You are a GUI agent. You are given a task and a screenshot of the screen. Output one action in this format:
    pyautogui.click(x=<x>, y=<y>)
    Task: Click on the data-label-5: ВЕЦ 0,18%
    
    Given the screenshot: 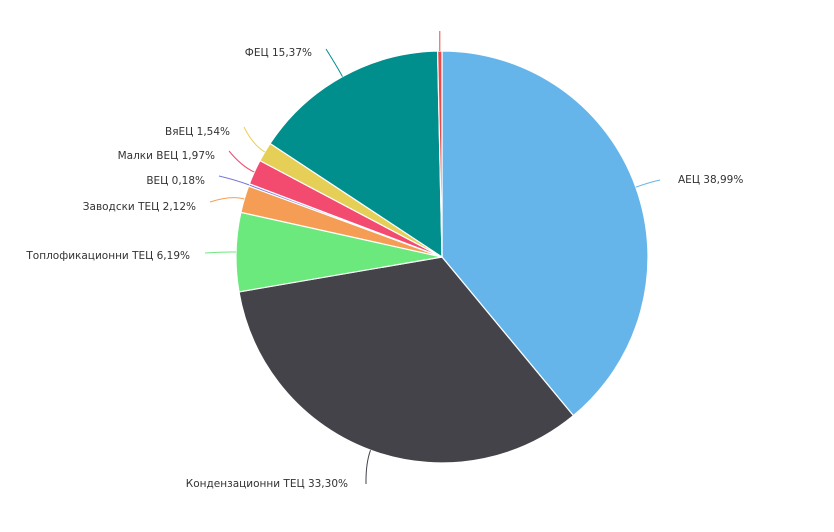 What is the action you would take?
    pyautogui.click(x=175, y=181)
    